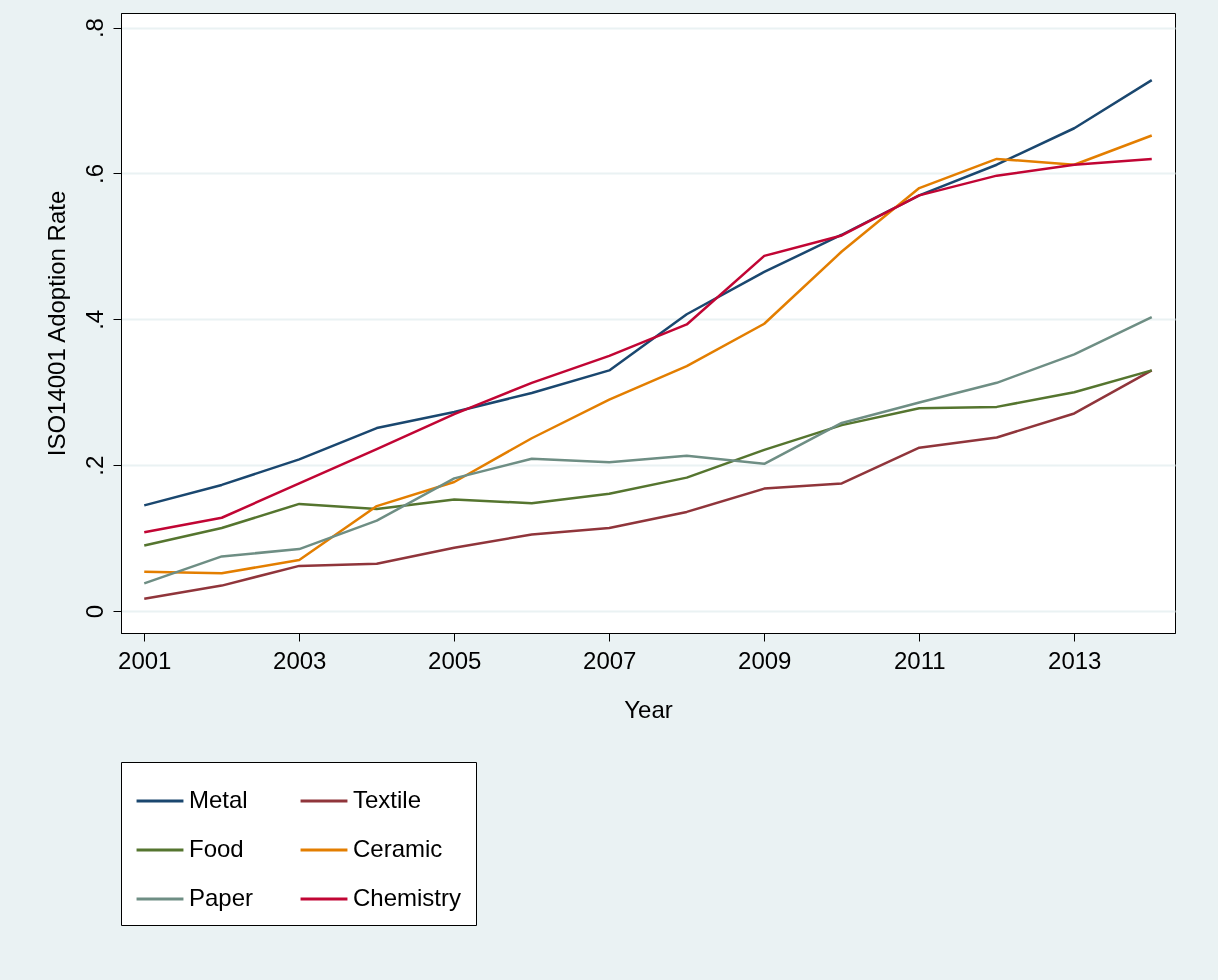  What do you see at coordinates (765, 660) in the screenshot?
I see `x-tick-label: 2009` at bounding box center [765, 660].